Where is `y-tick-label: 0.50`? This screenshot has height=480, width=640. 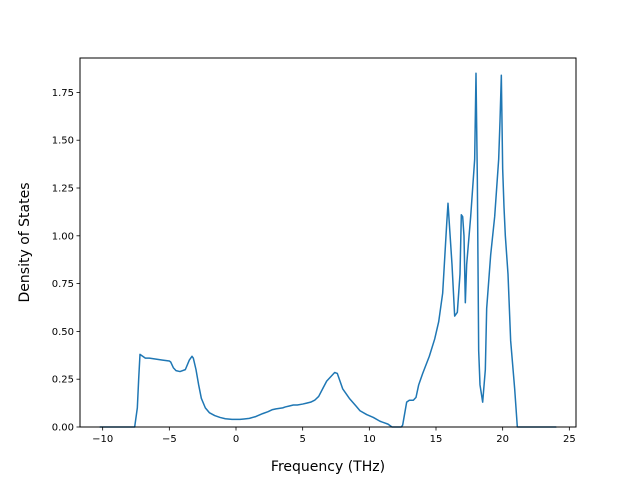
y-tick-label: 0.50 is located at coordinates (63, 332).